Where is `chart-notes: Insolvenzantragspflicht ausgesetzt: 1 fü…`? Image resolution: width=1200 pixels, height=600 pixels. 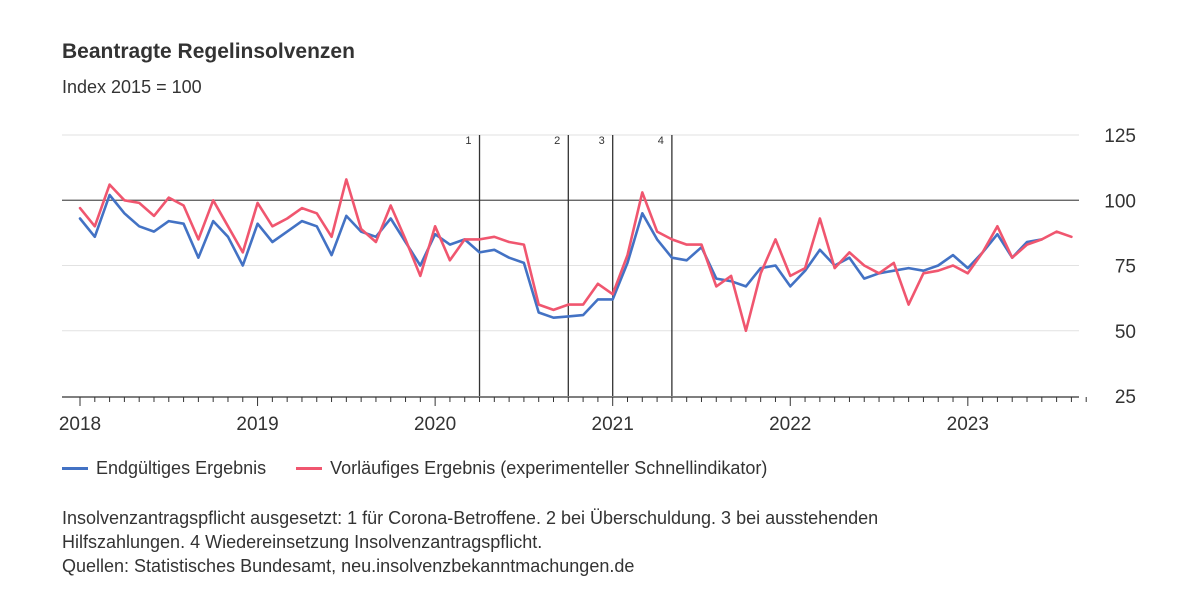 chart-notes: Insolvenzantragspflicht ausgesetzt: 1 fü… is located at coordinates (602, 542).